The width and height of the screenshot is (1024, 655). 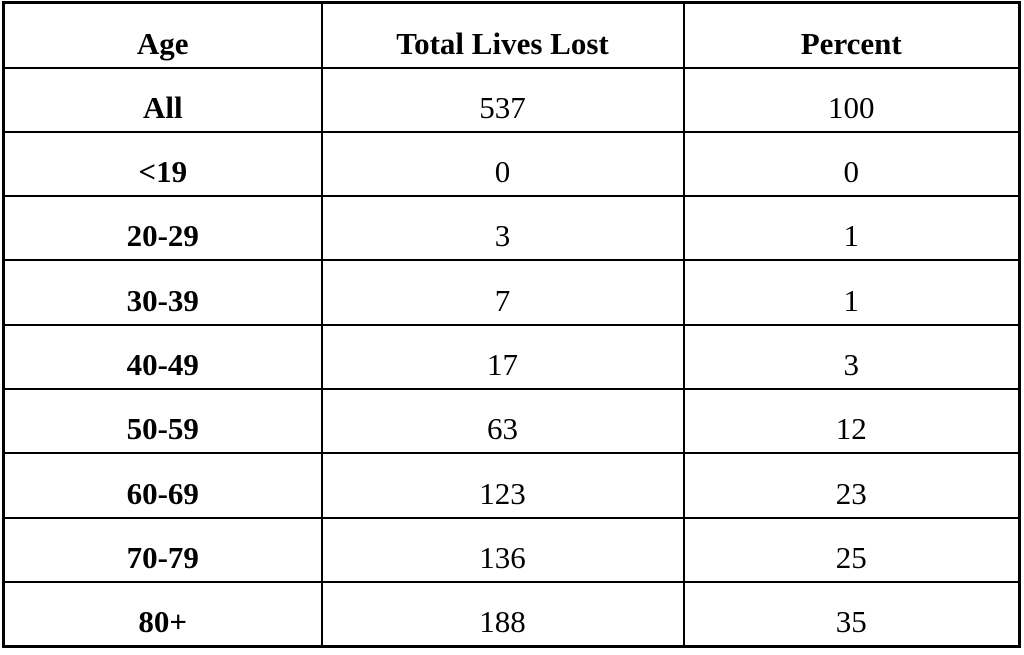 I want to click on table-row: 30-39 7 1, so click(x=511, y=292).